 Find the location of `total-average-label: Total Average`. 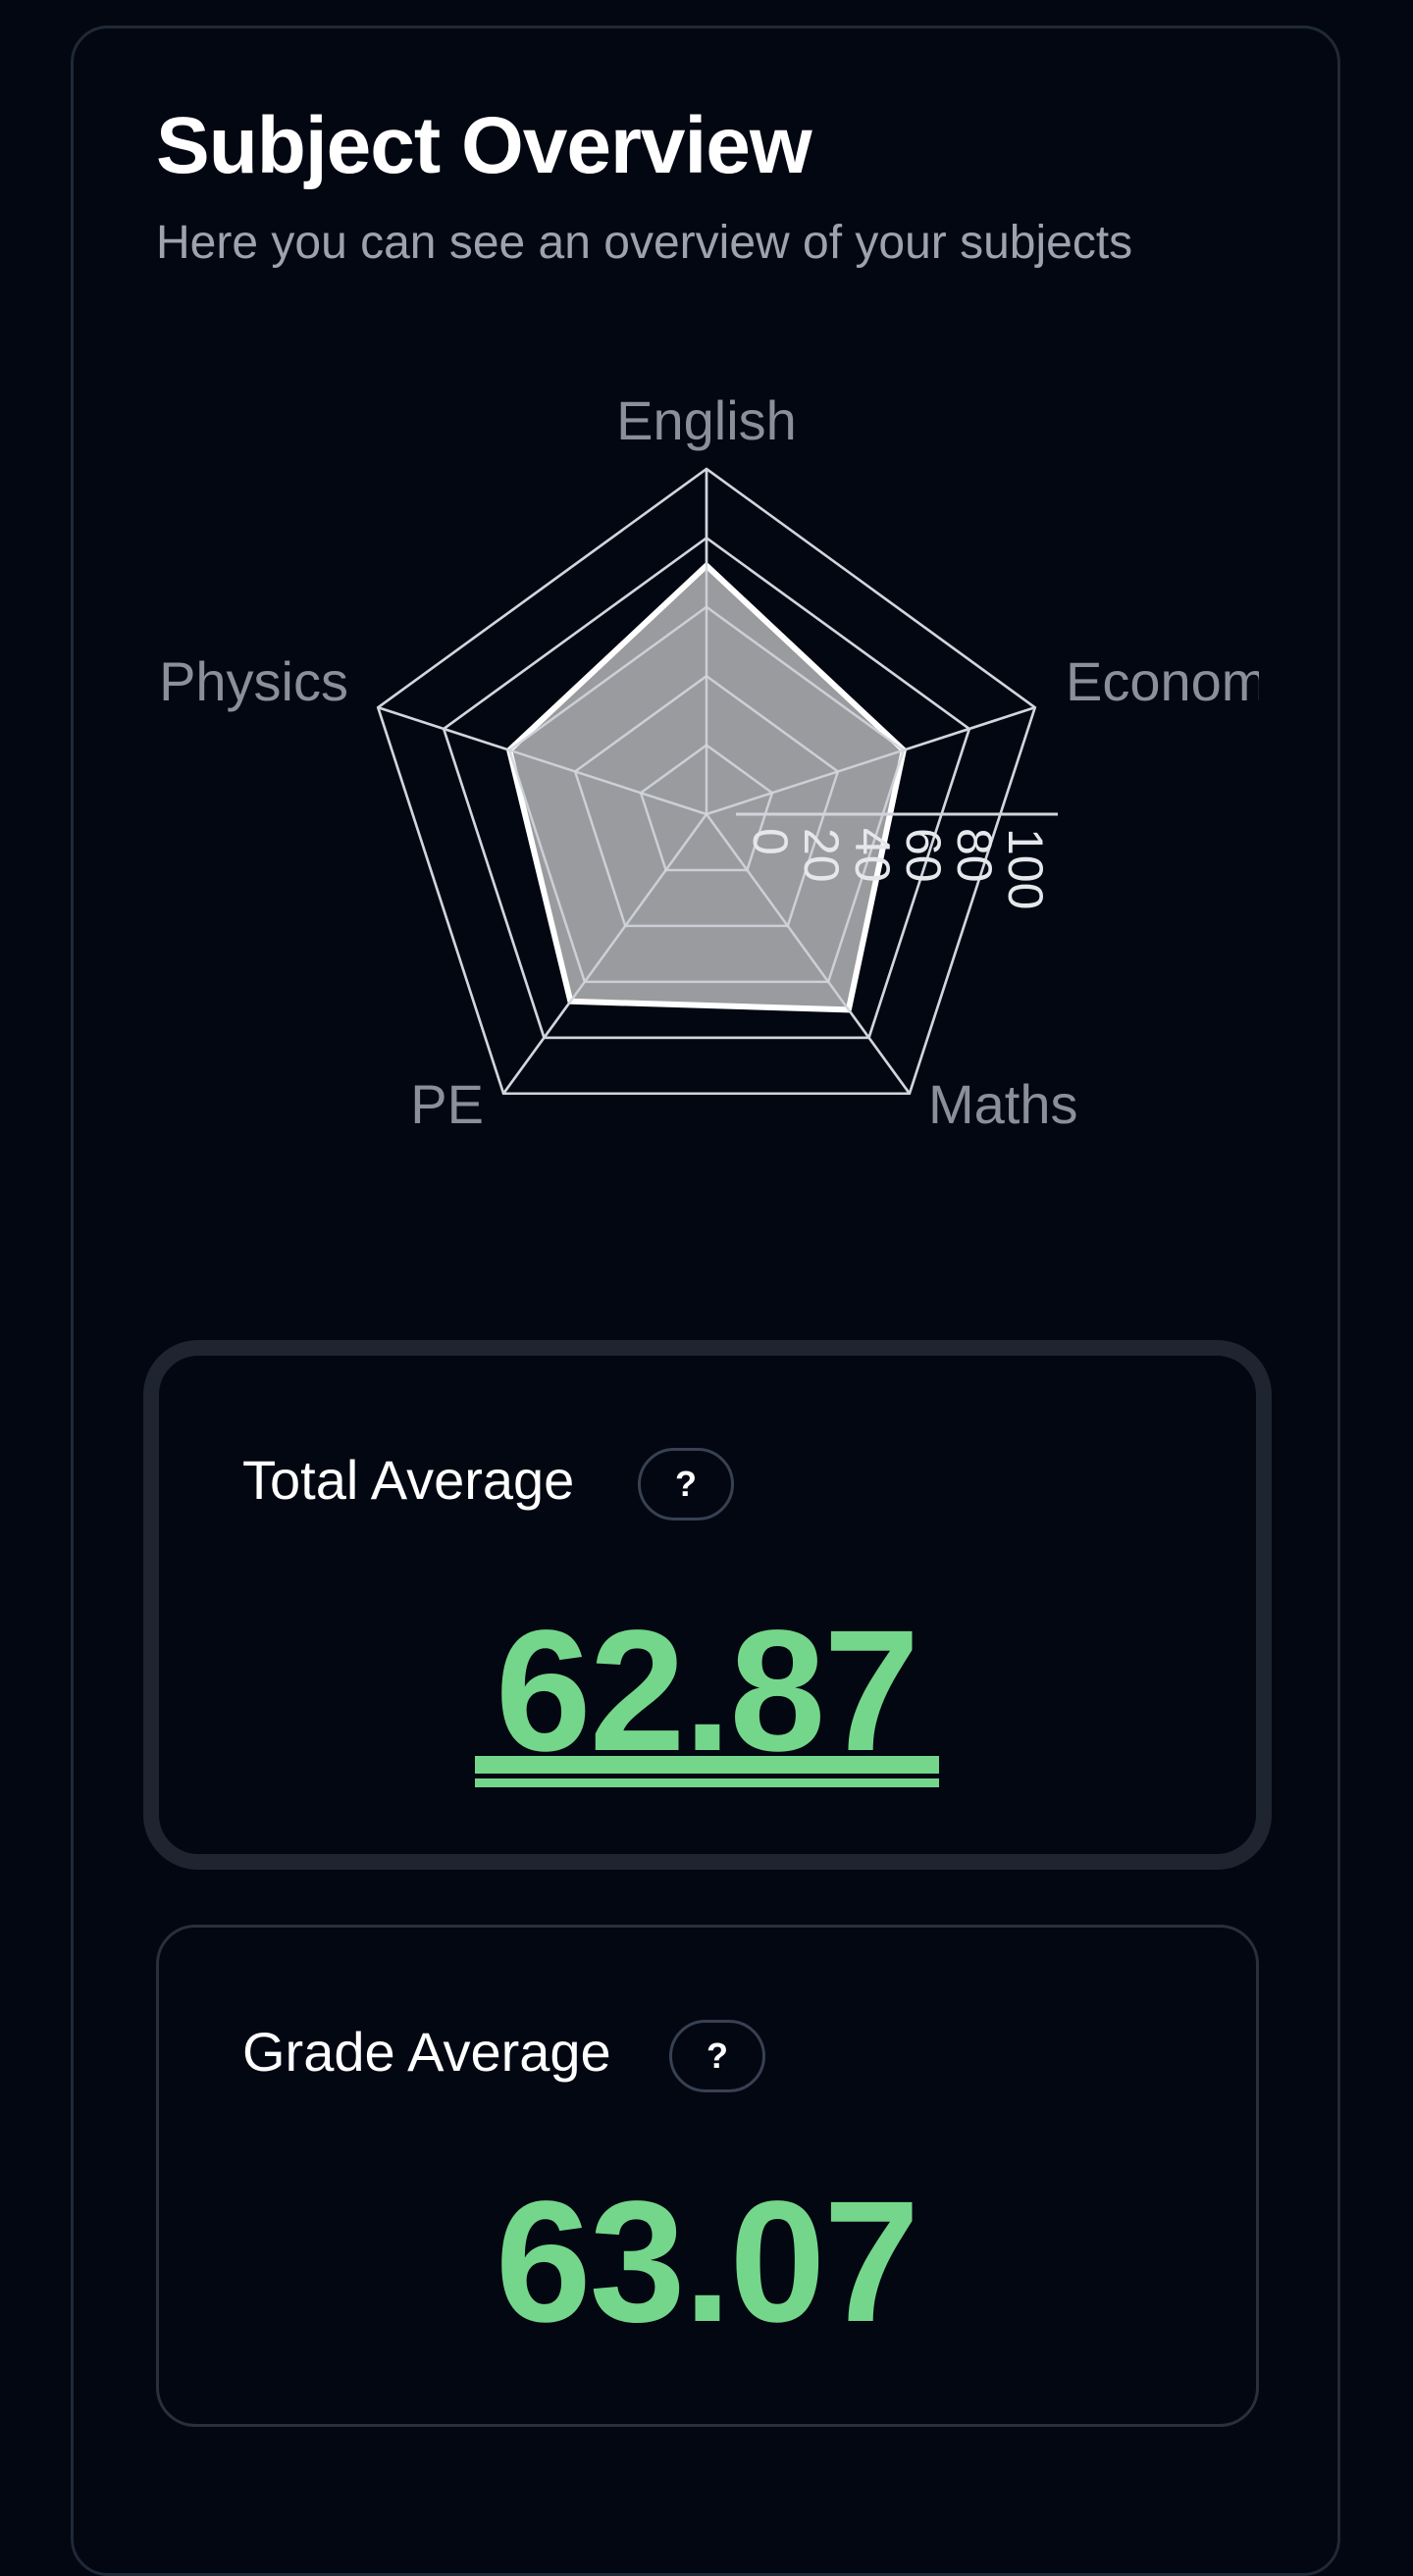

total-average-label: Total Average is located at coordinates (408, 1480).